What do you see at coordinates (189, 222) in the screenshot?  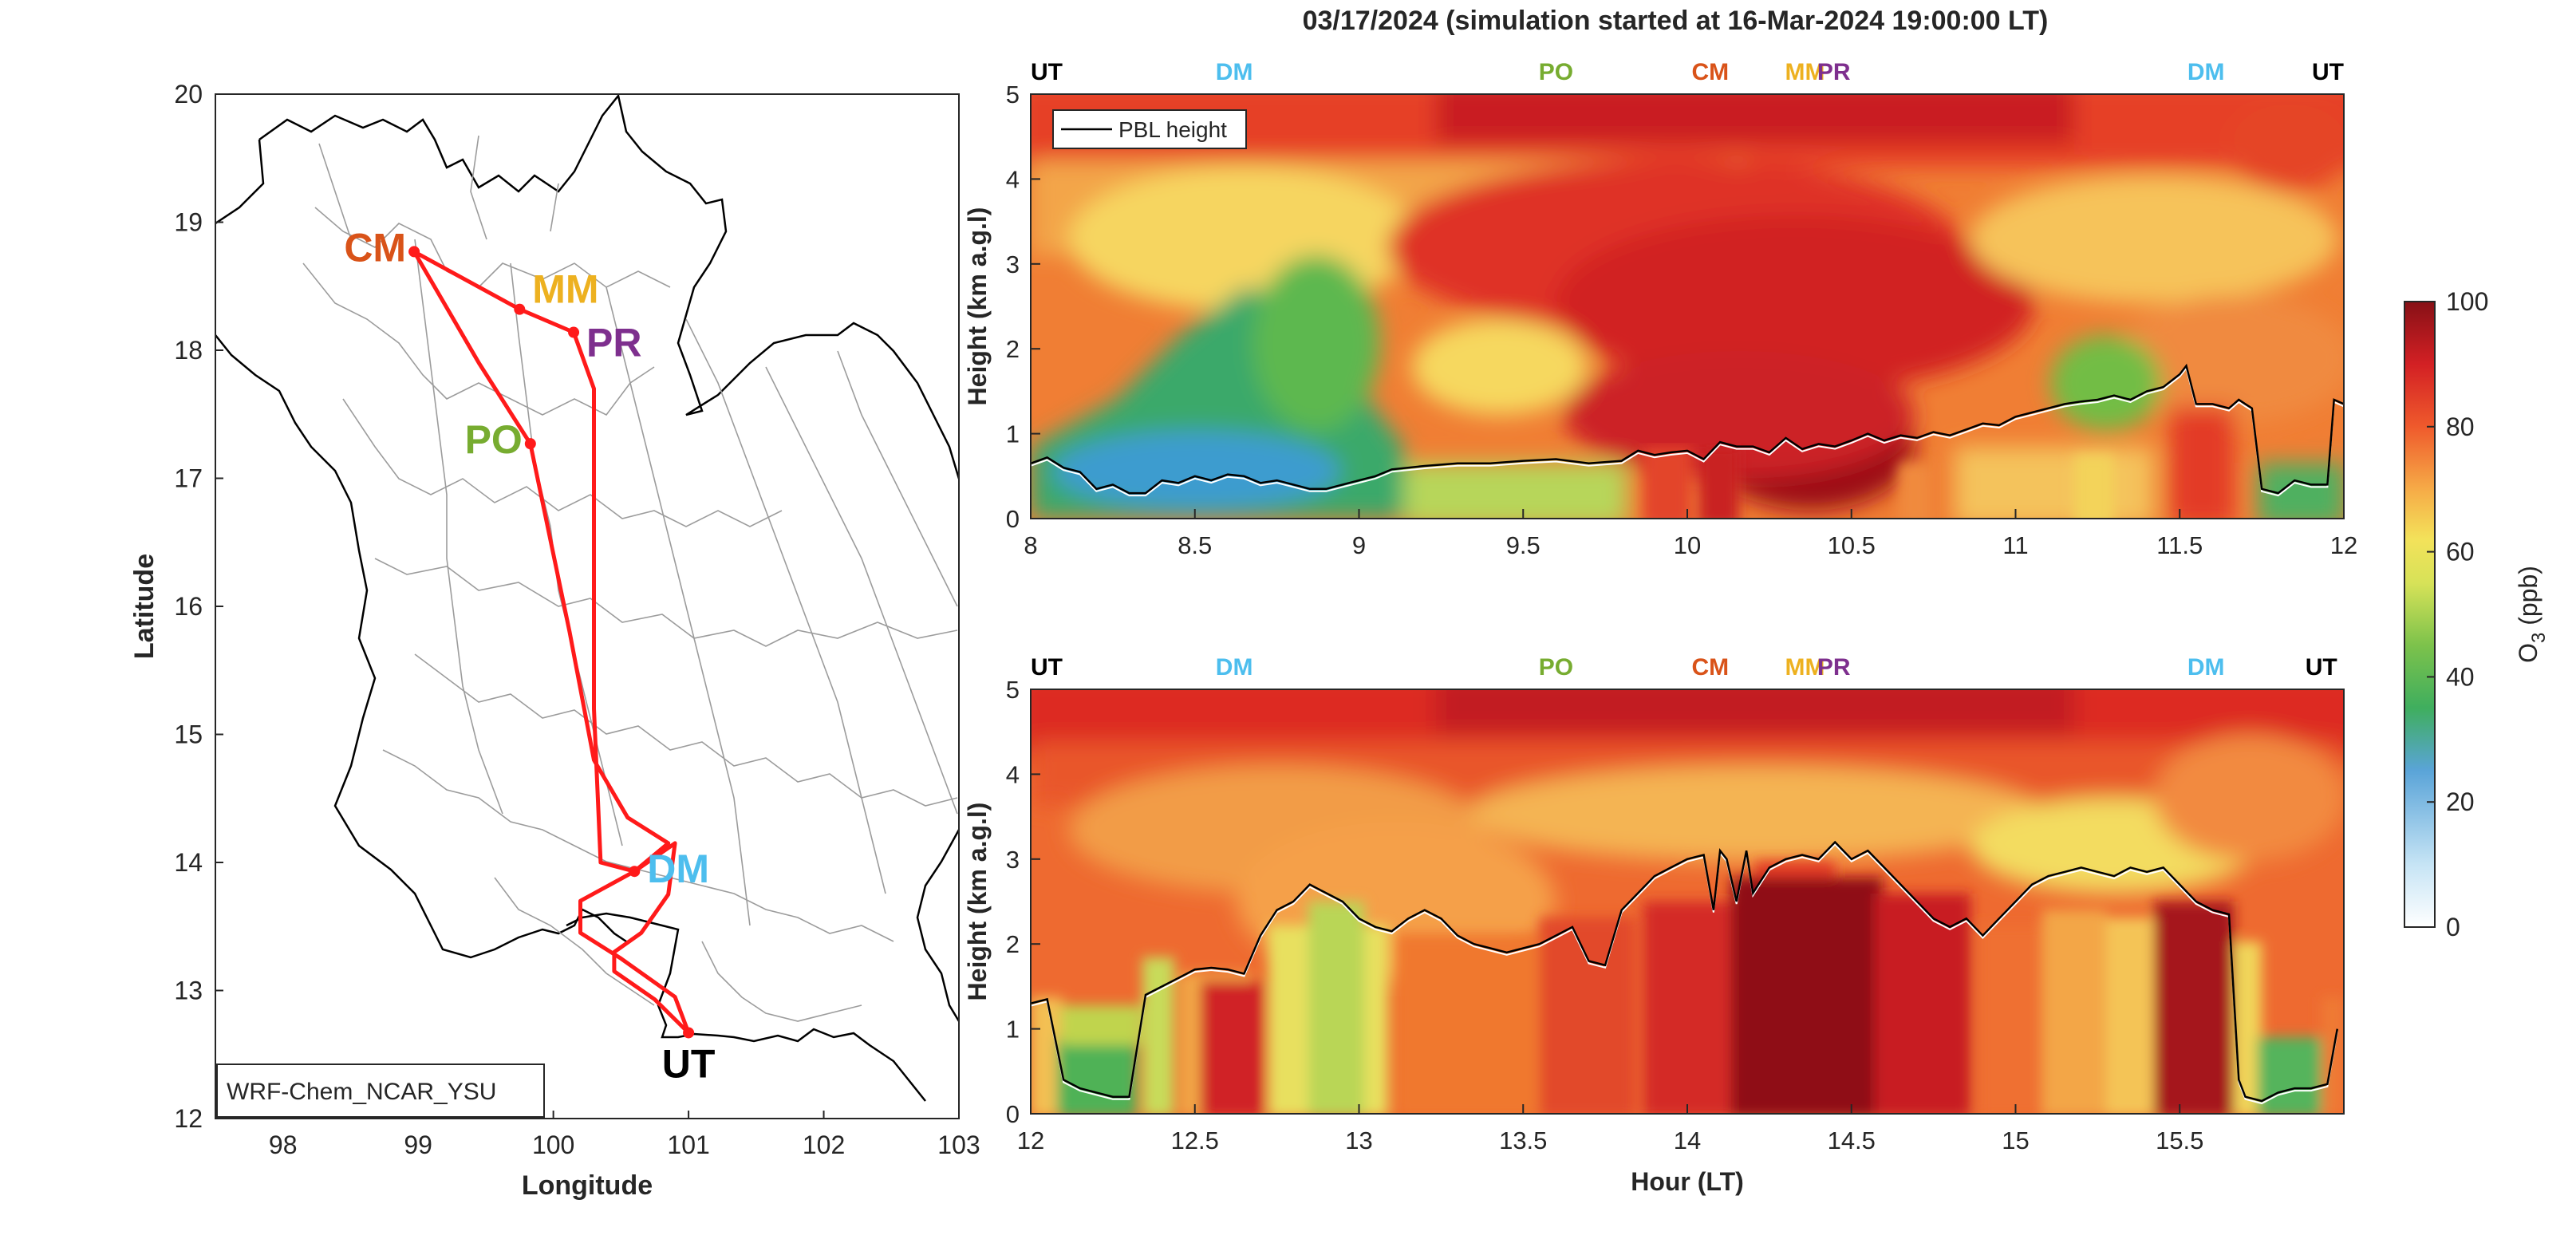 I see `map-ytick-label: 19` at bounding box center [189, 222].